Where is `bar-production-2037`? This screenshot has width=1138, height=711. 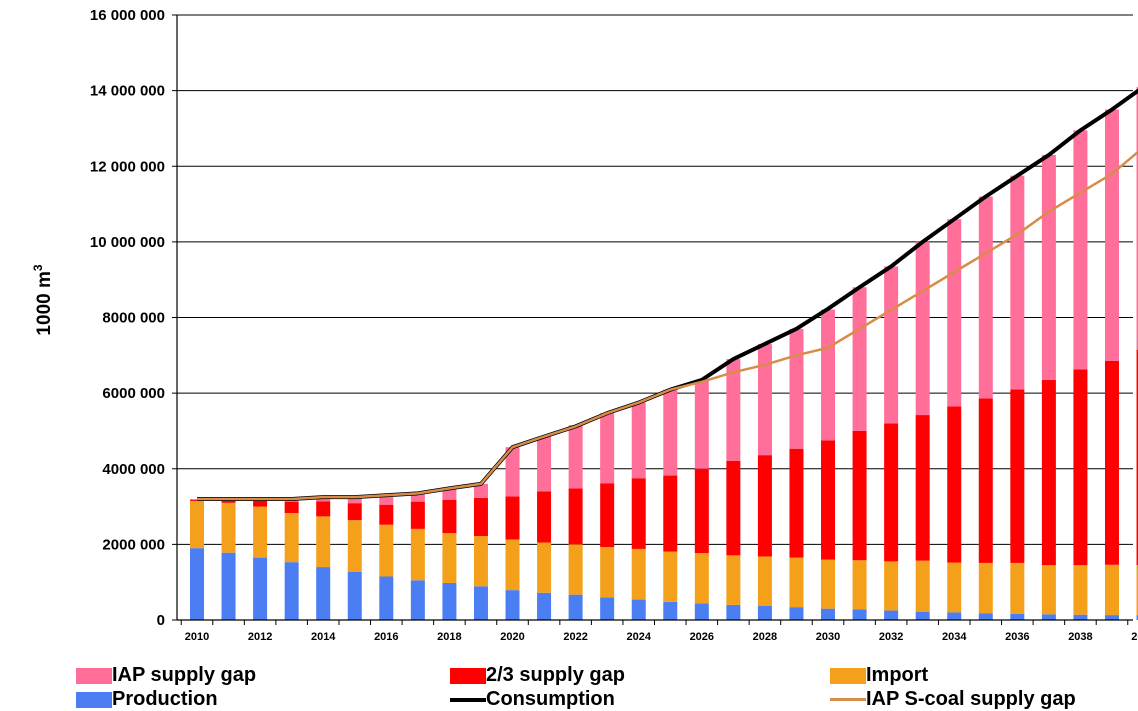 bar-production-2037 is located at coordinates (1048, 617).